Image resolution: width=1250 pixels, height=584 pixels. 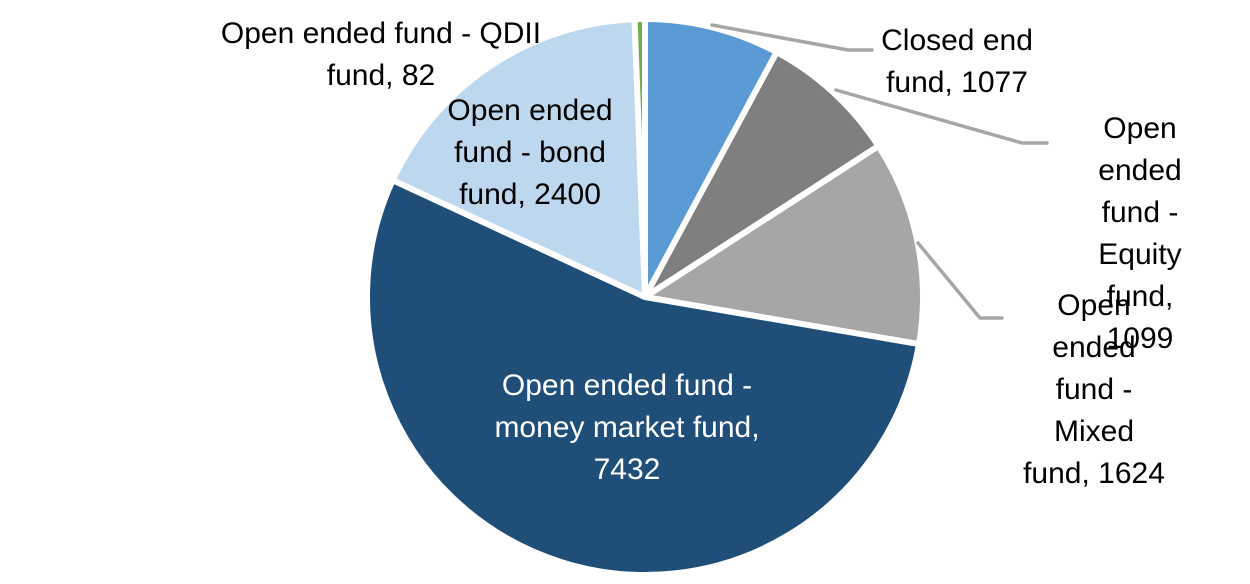 I want to click on leader-line-closed-end-fund, so click(x=792, y=37).